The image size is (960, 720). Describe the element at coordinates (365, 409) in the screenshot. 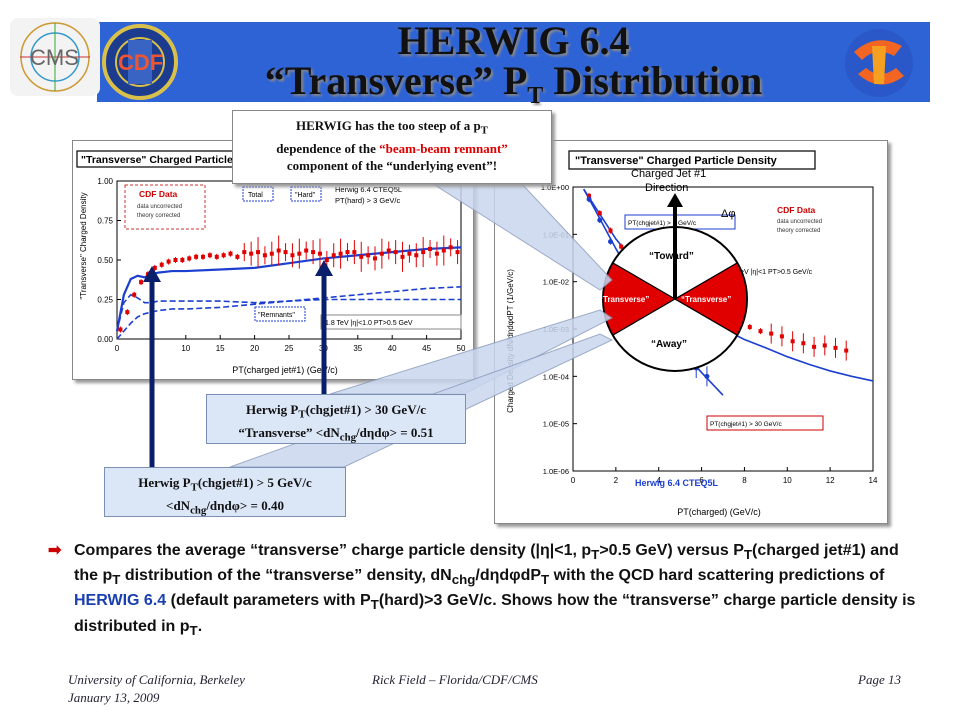

I see `callout-30-line1b: (chgjet#1) > 30 GeV/c` at that location.